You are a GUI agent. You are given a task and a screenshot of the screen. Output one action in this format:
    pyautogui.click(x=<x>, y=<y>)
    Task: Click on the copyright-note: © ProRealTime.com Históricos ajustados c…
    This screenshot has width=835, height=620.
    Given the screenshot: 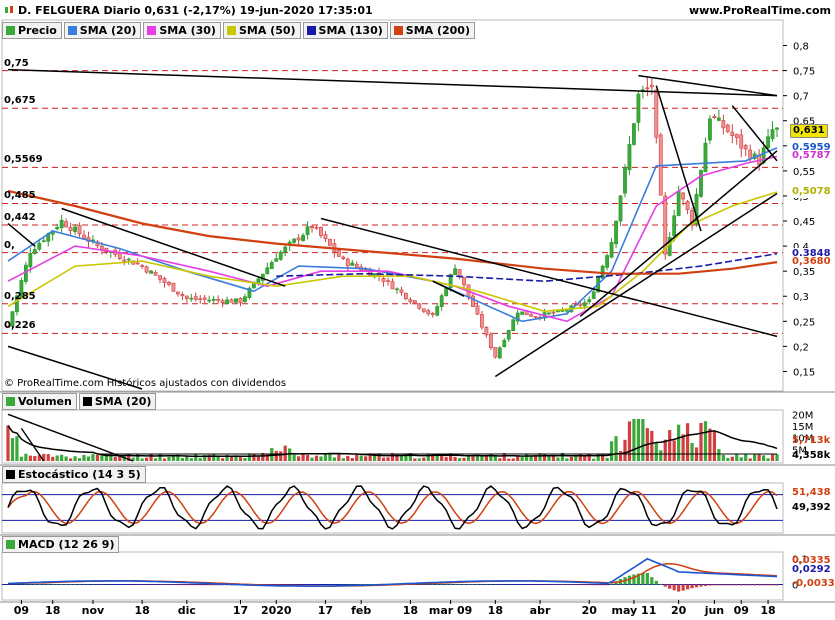 What is the action you would take?
    pyautogui.click(x=145, y=383)
    